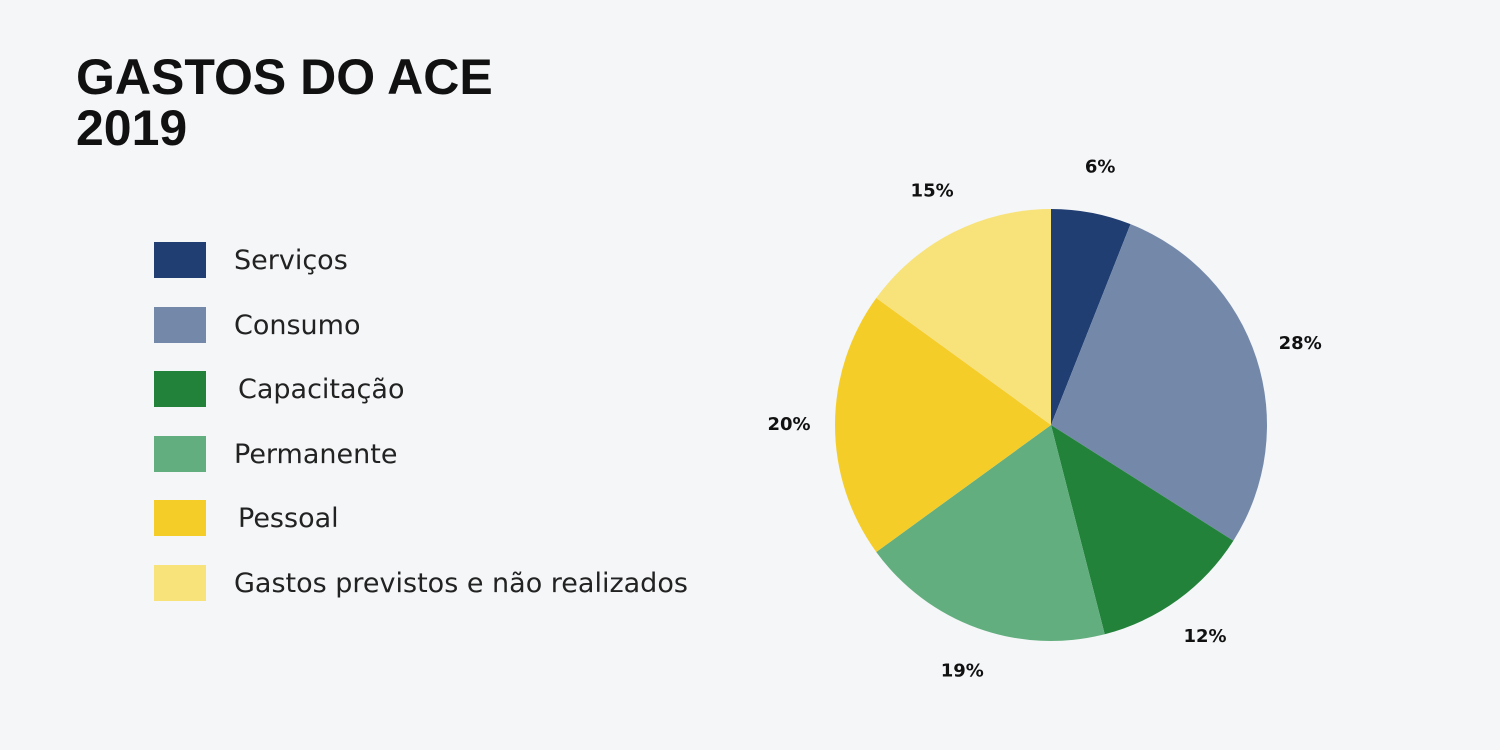  Describe the element at coordinates (297, 325) in the screenshot. I see `legend-label-consumo: Consumo` at that location.